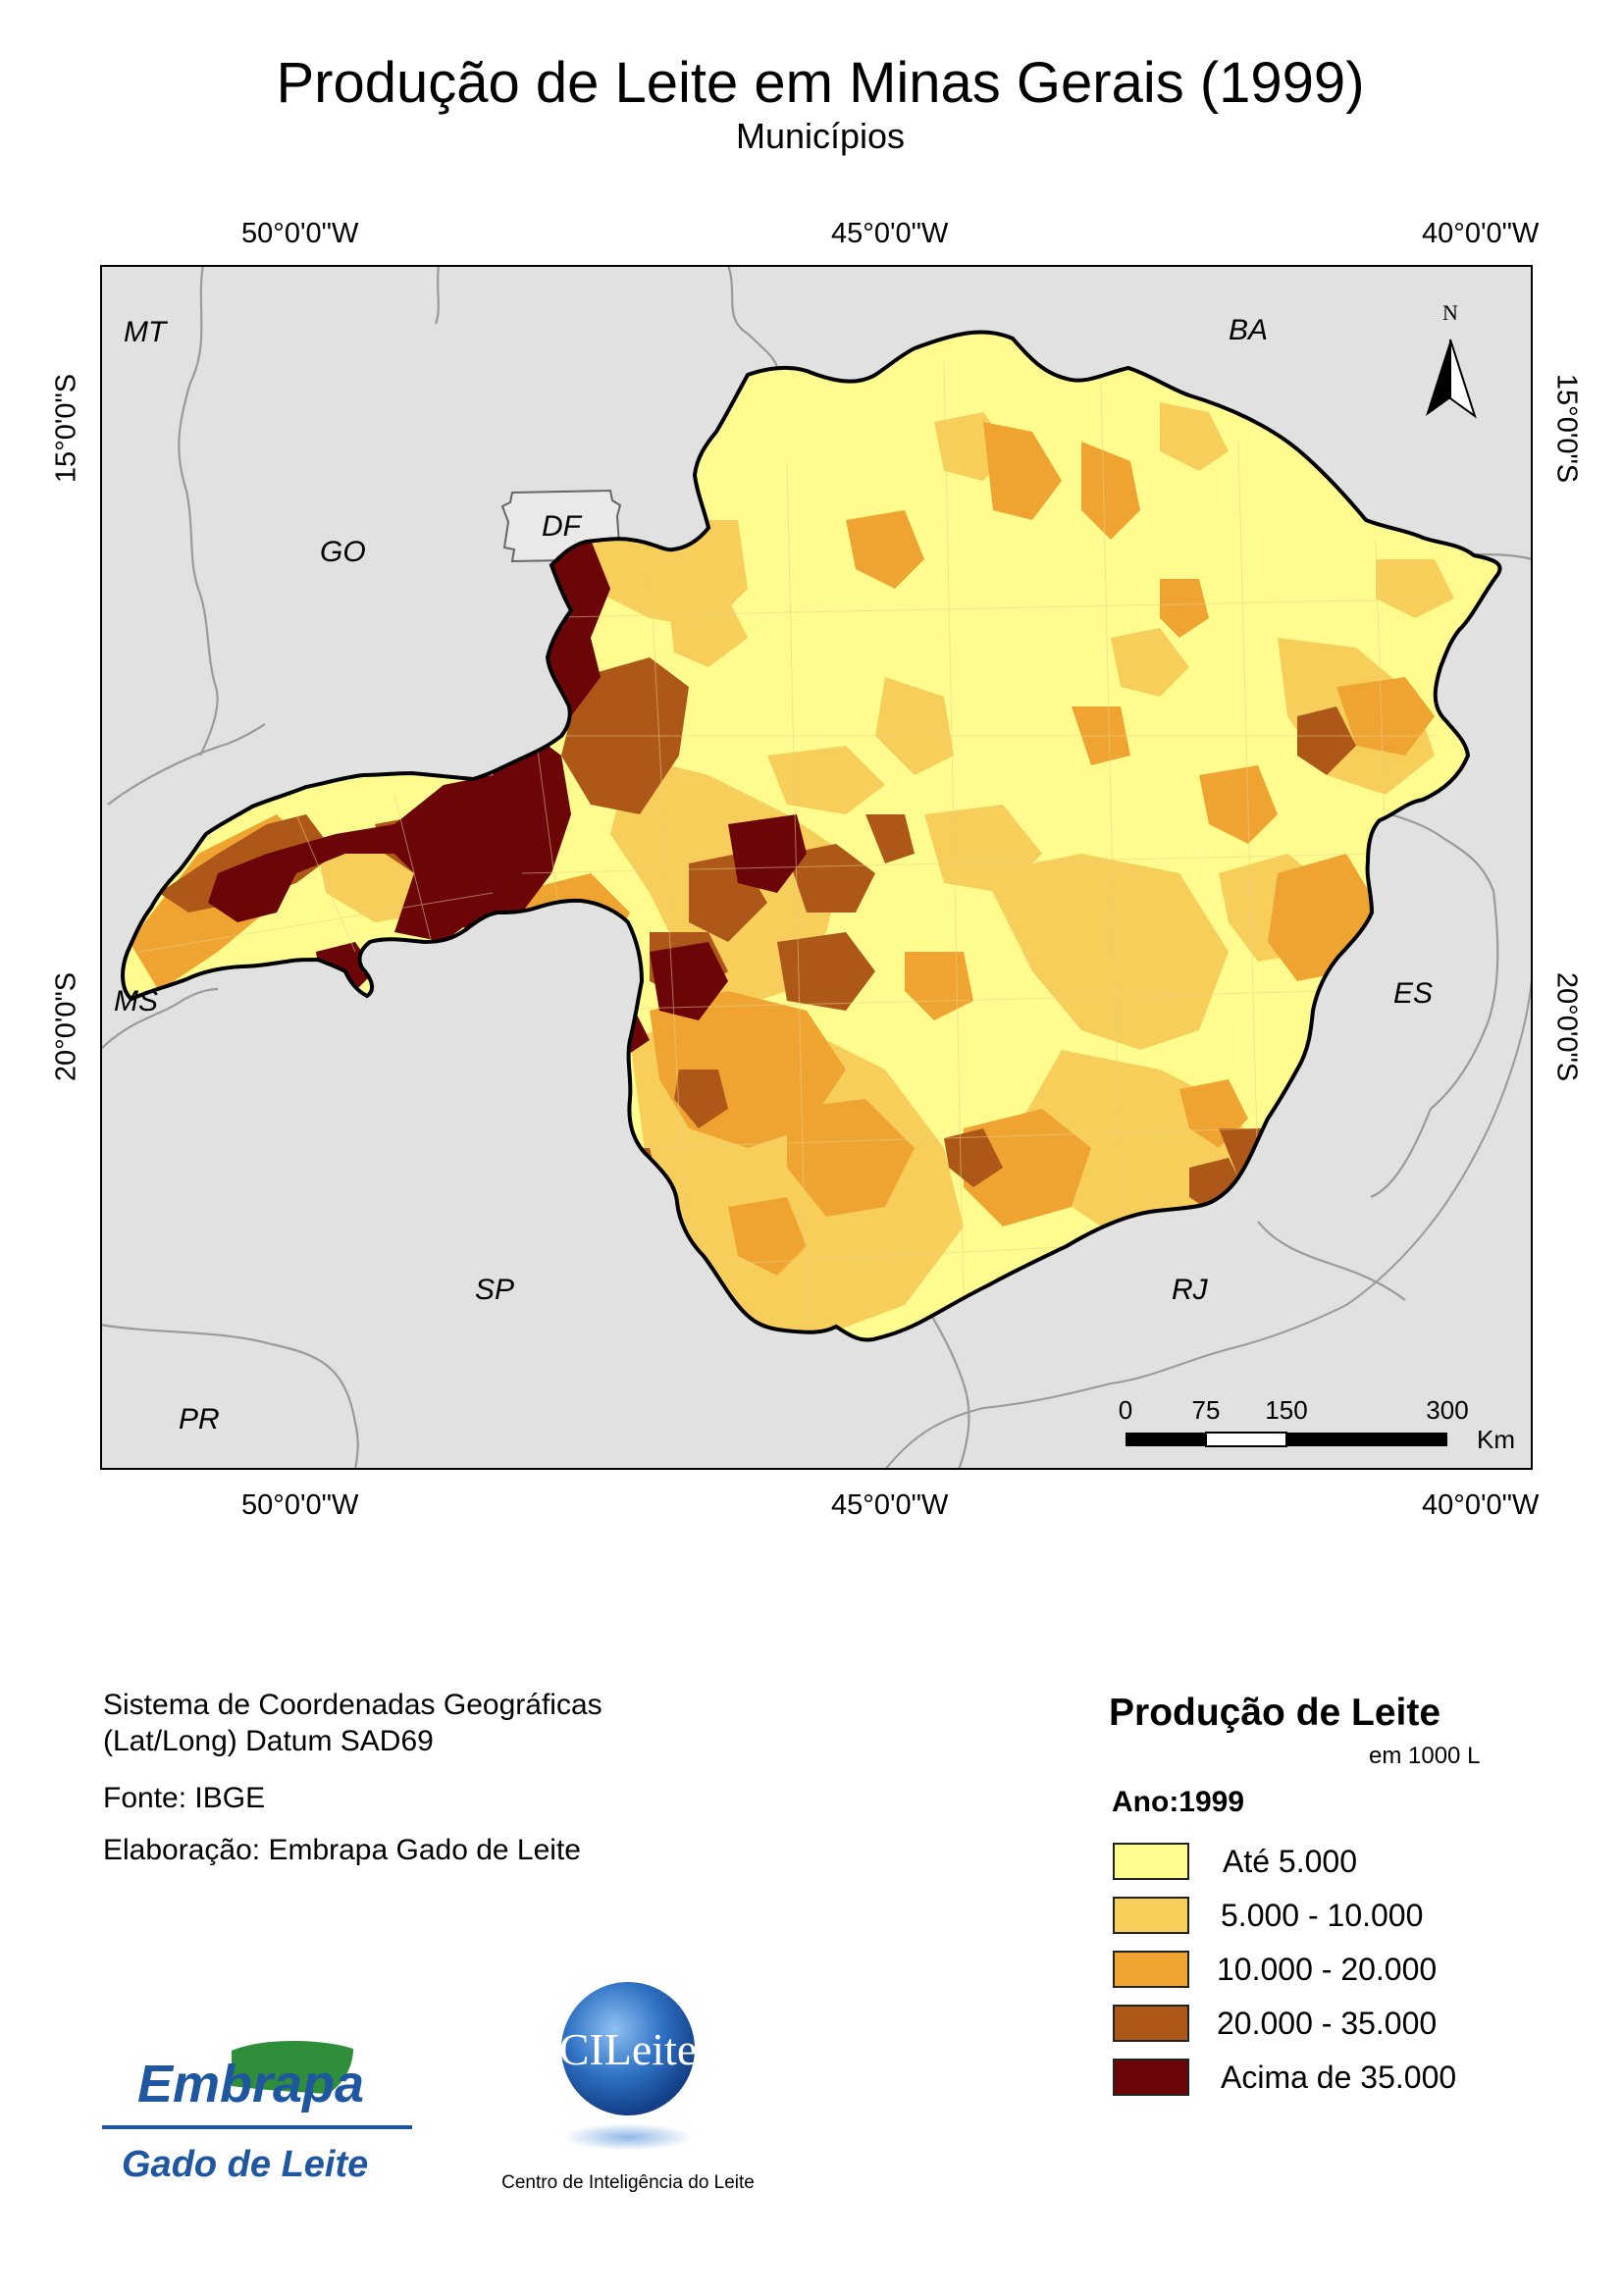 The width and height of the screenshot is (1623, 2296). Describe the element at coordinates (1206, 1410) in the screenshot. I see `scale-tick-75: 75` at that location.